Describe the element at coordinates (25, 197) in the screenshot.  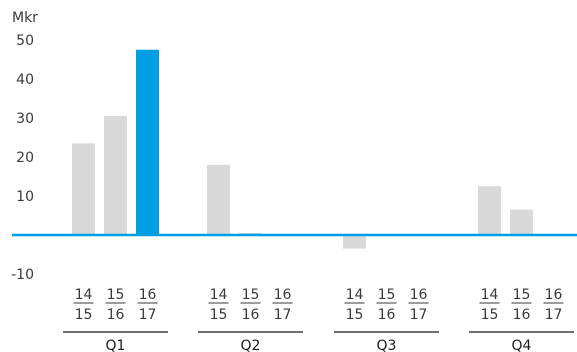
I see `y-tick-label: 10` at that location.